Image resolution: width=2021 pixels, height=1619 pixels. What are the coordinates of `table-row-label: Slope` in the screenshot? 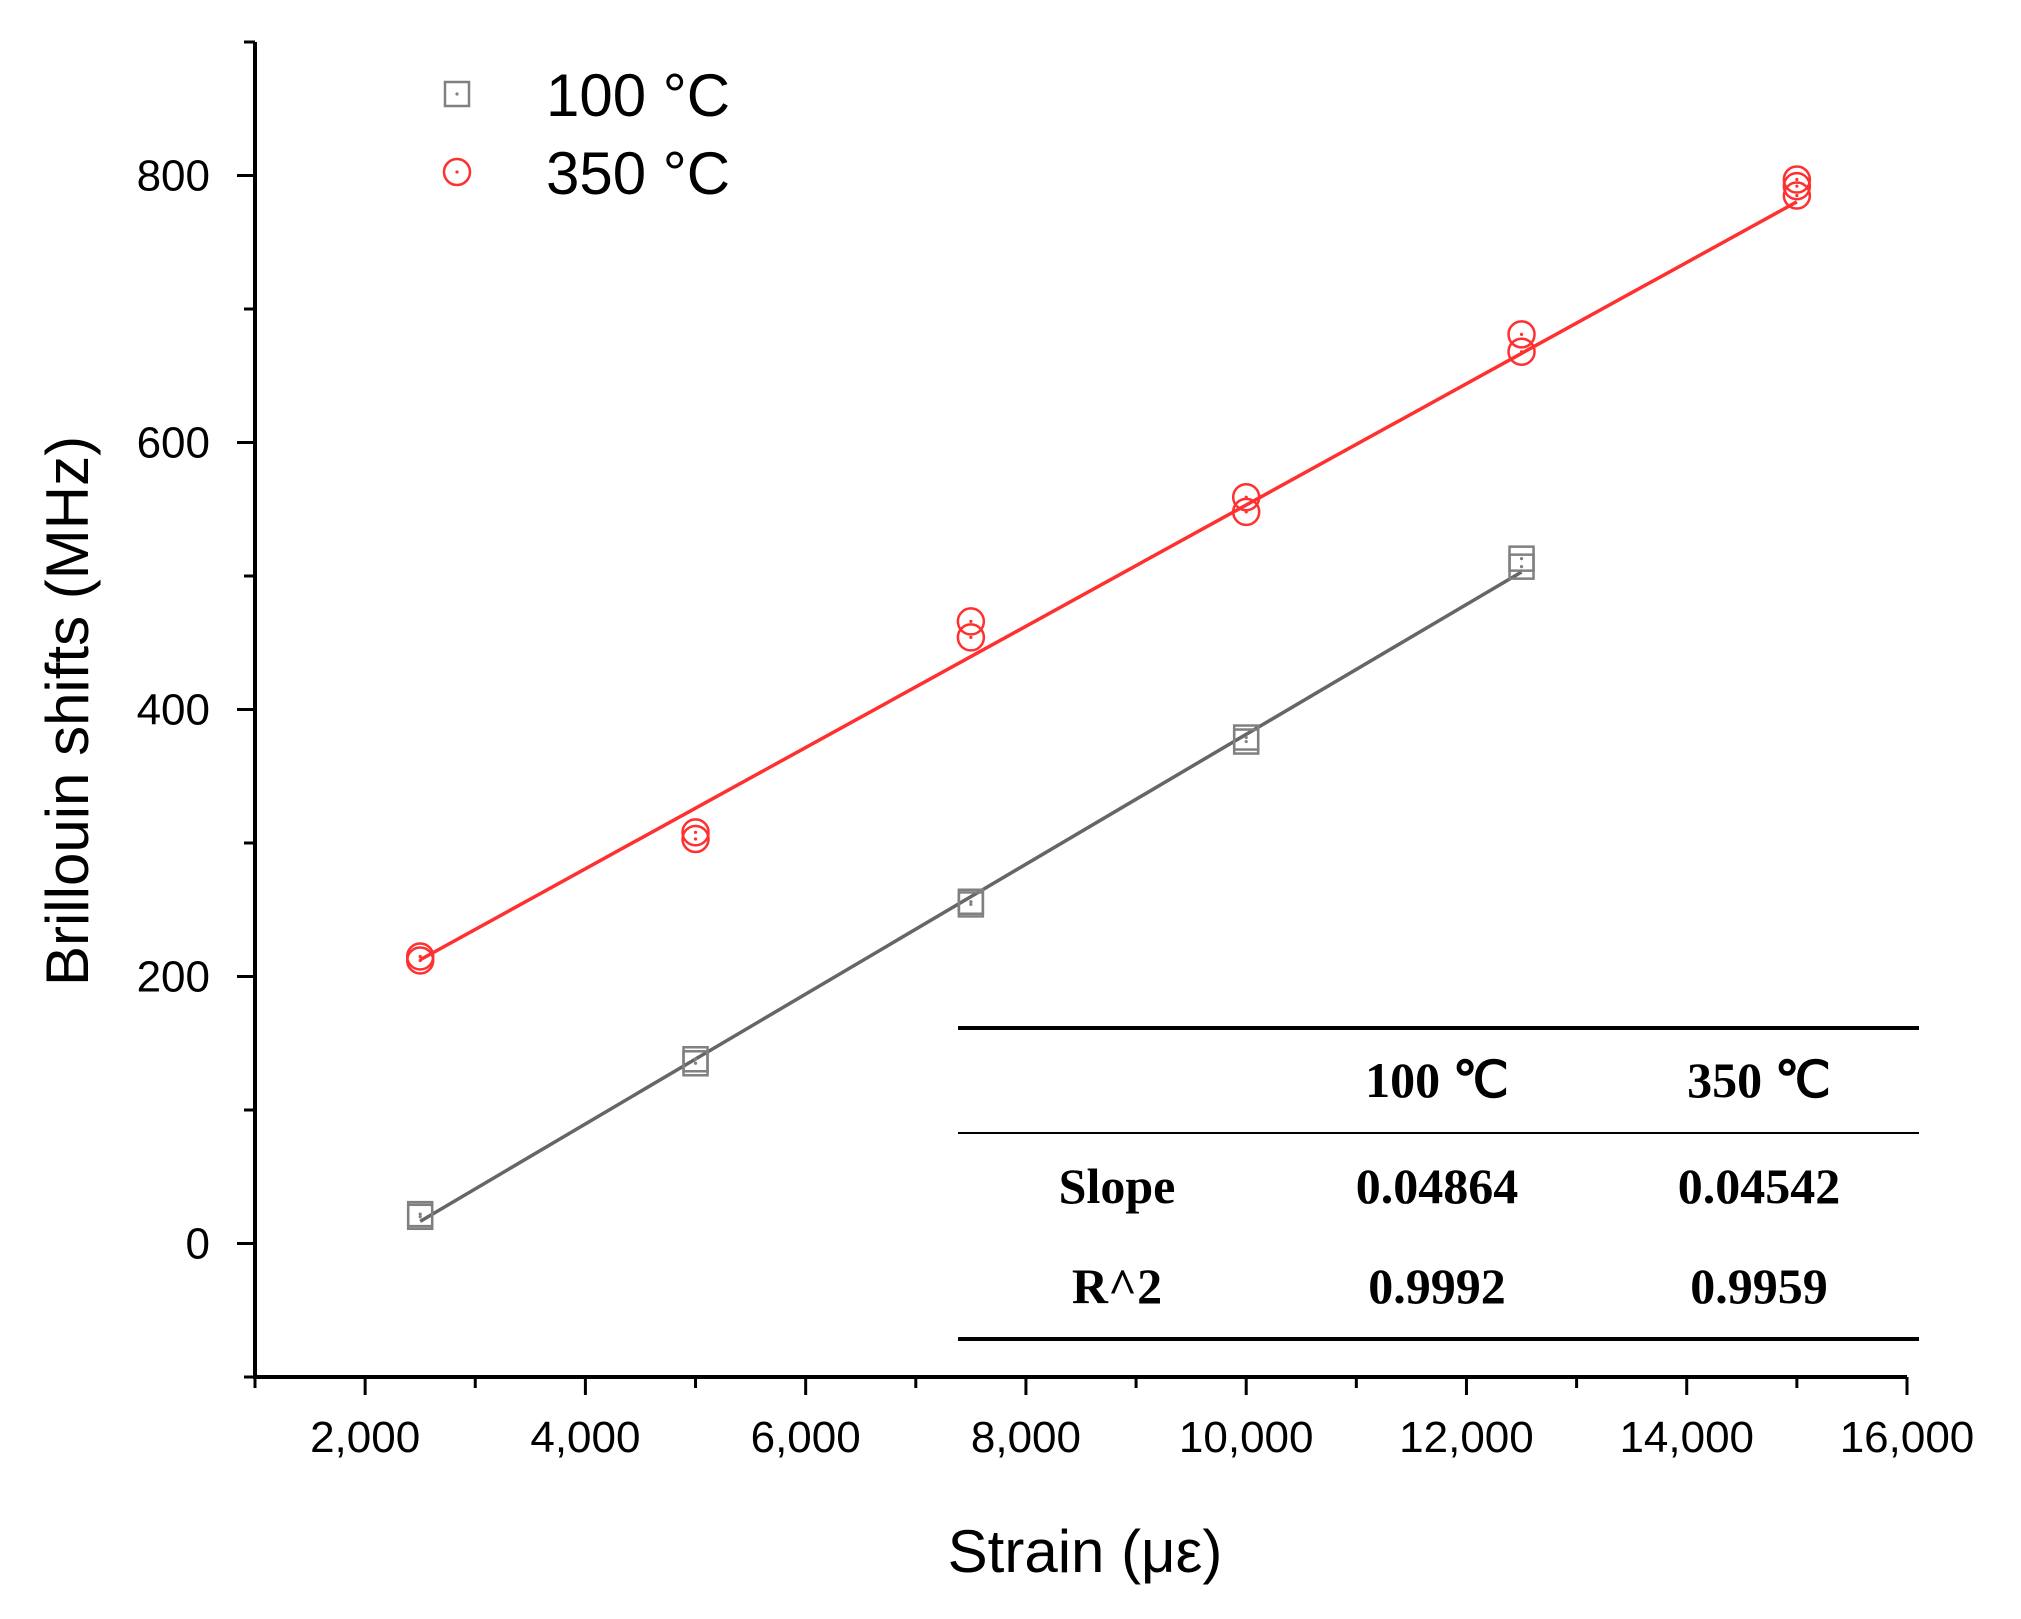 It's located at (1117, 1186).